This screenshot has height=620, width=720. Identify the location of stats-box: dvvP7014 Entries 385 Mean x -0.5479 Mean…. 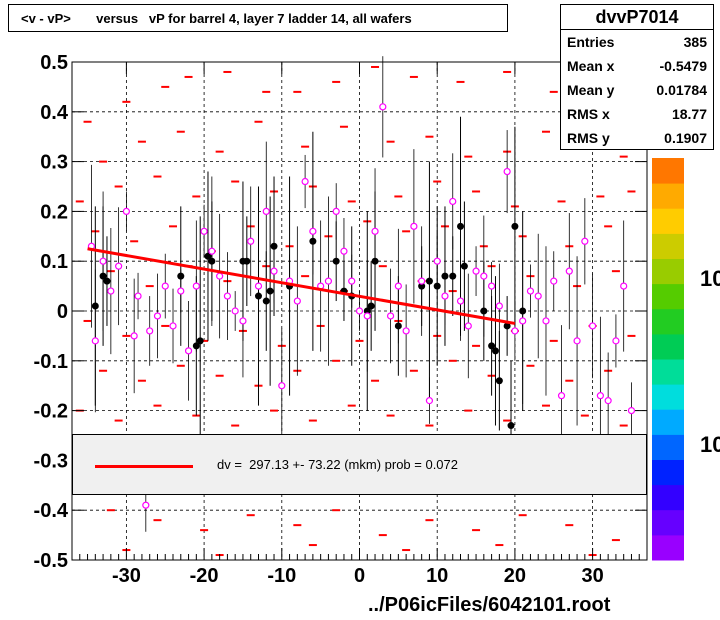
(637, 77).